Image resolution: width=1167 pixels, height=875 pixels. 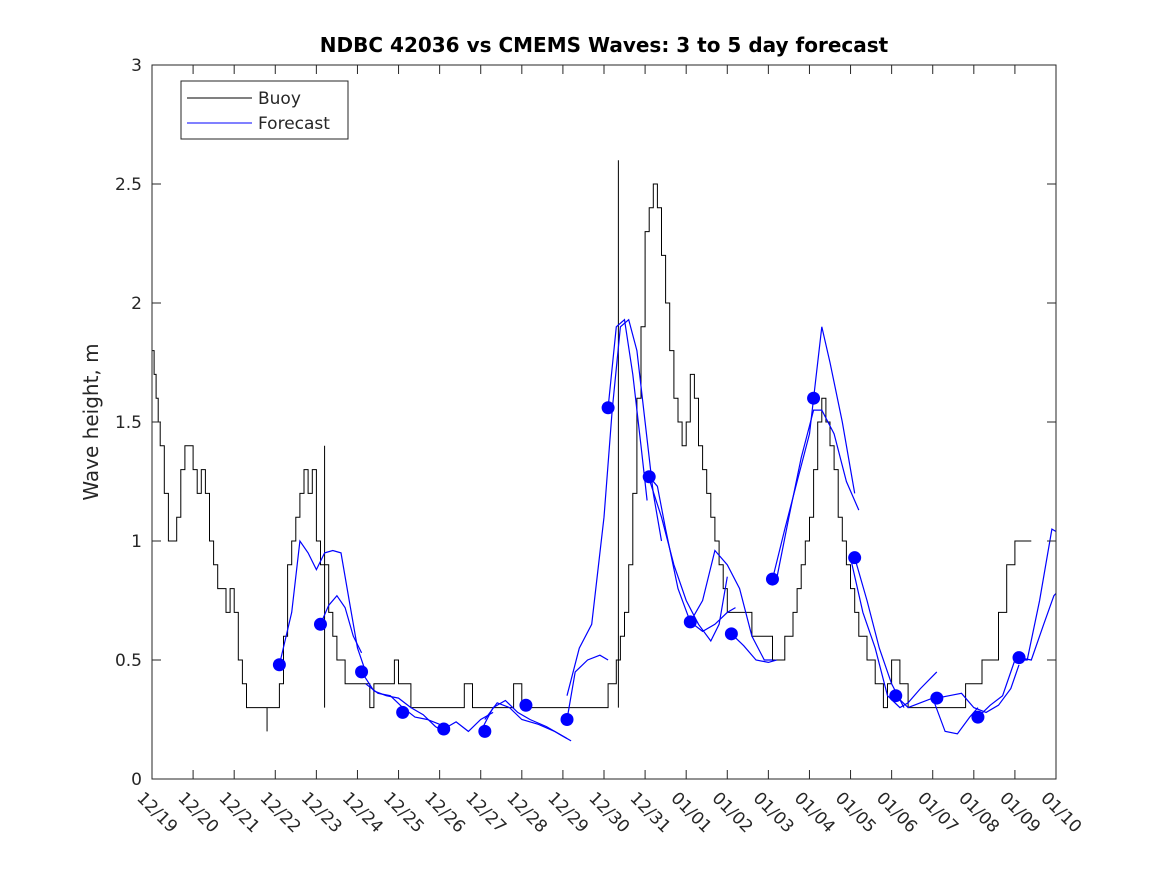 I want to click on y-tick-label: 1.5, so click(x=128, y=423).